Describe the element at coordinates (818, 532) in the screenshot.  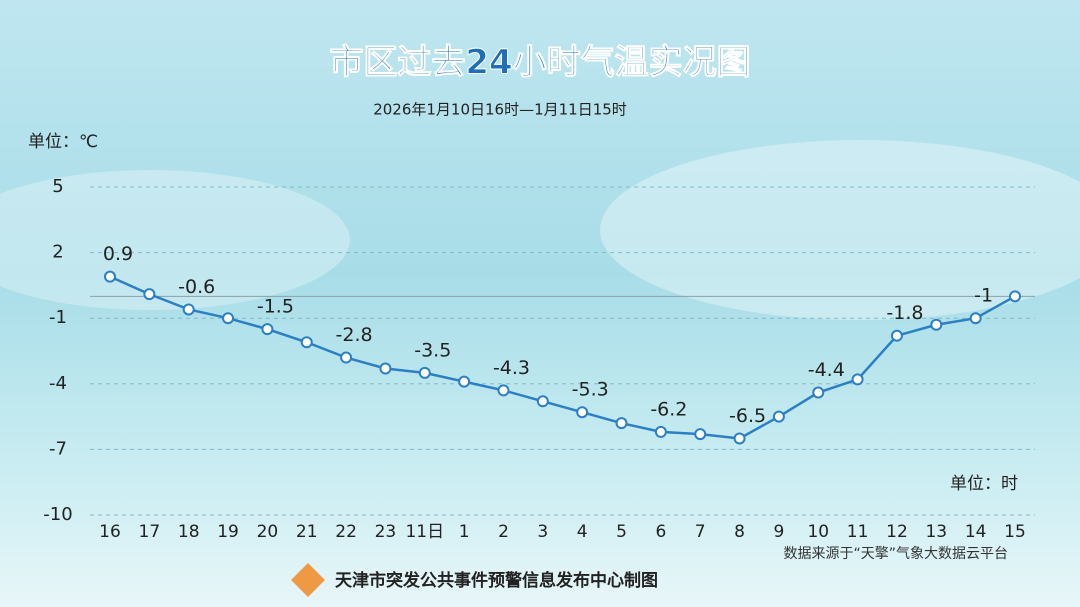
I see `x-tick-label: 10` at that location.